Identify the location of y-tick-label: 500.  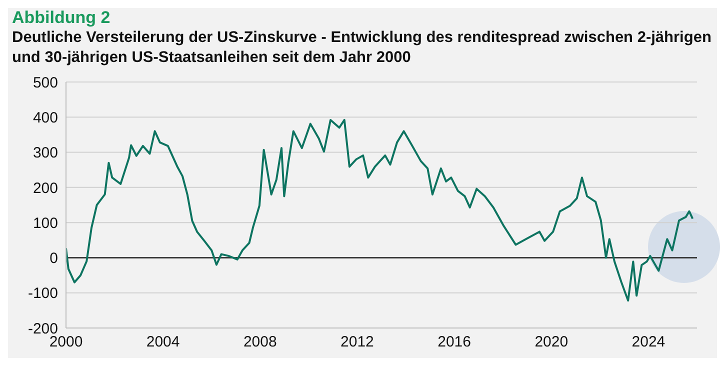
(45, 83).